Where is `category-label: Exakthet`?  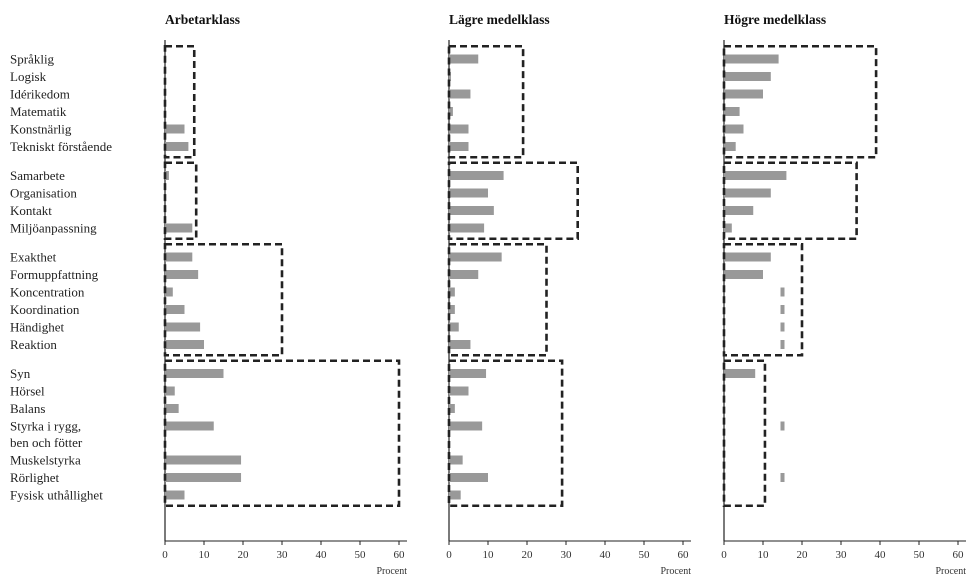 category-label: Exakthet is located at coordinates (33, 257).